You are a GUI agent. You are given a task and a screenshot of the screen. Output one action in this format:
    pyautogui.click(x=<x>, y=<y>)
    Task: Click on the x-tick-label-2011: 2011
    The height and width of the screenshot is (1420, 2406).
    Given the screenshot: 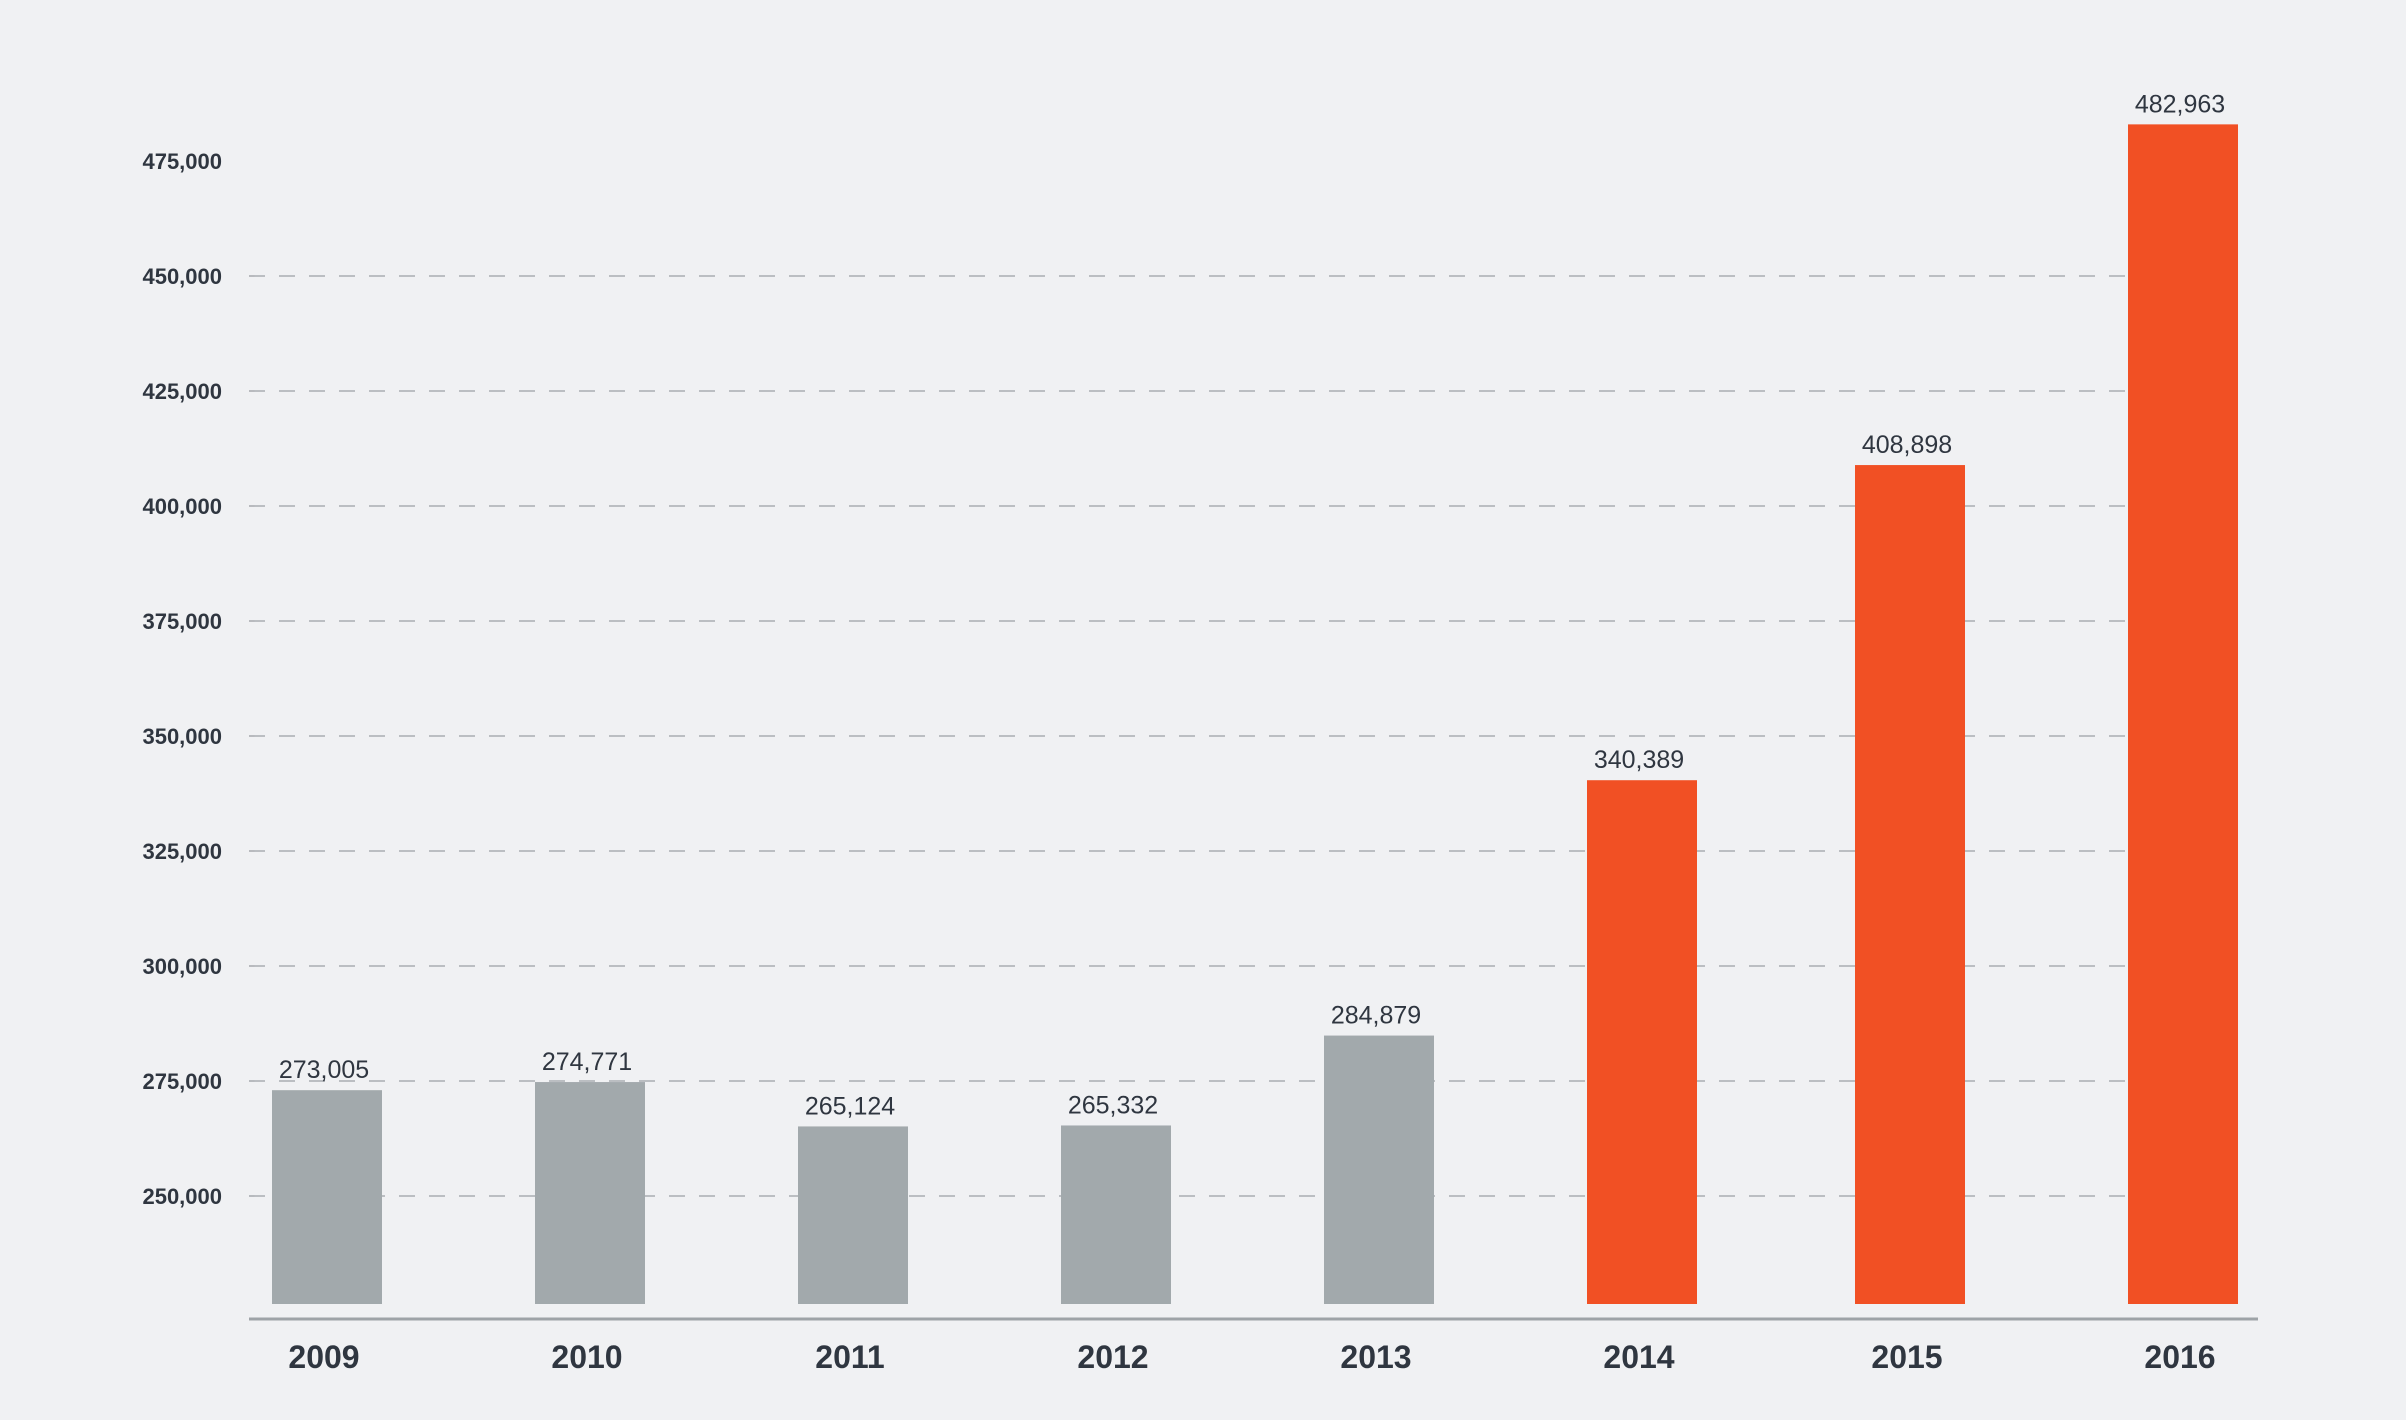 What is the action you would take?
    pyautogui.click(x=849, y=1357)
    